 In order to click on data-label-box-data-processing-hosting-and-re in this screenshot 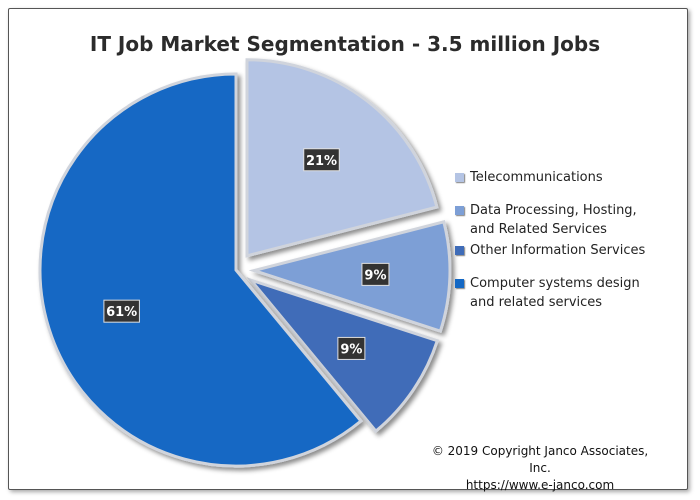, I will do `click(375, 274)`.